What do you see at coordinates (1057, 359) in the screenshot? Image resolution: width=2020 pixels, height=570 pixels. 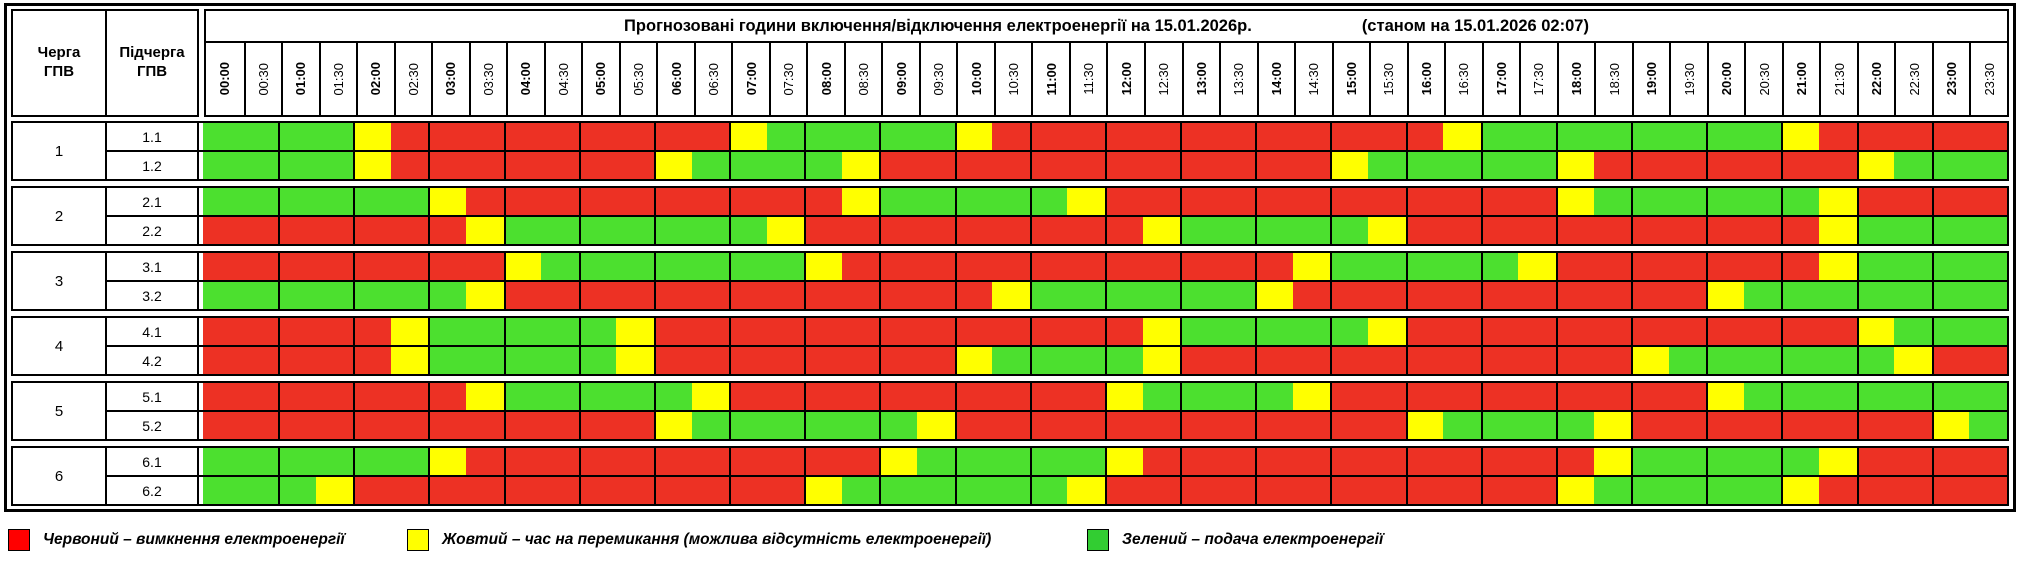 I see `schedule-row: 4.2` at bounding box center [1057, 359].